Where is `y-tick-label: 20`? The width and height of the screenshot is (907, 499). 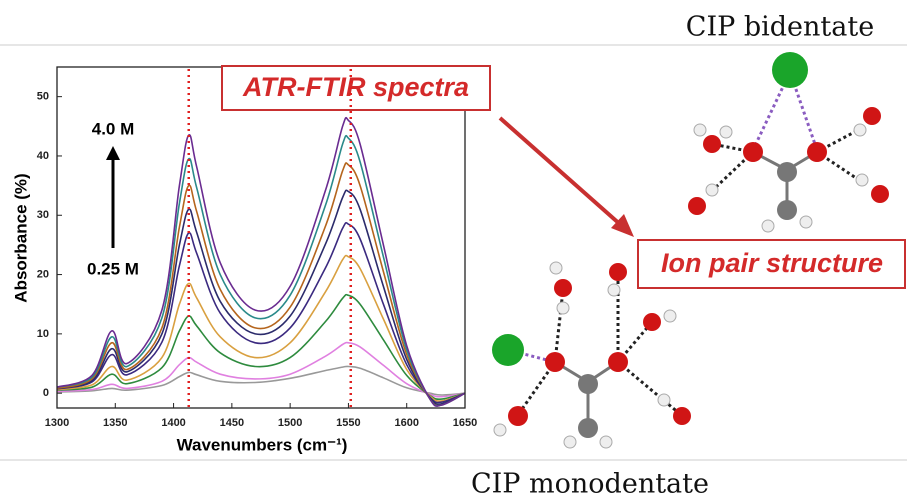
y-tick-label: 20 is located at coordinates (43, 274).